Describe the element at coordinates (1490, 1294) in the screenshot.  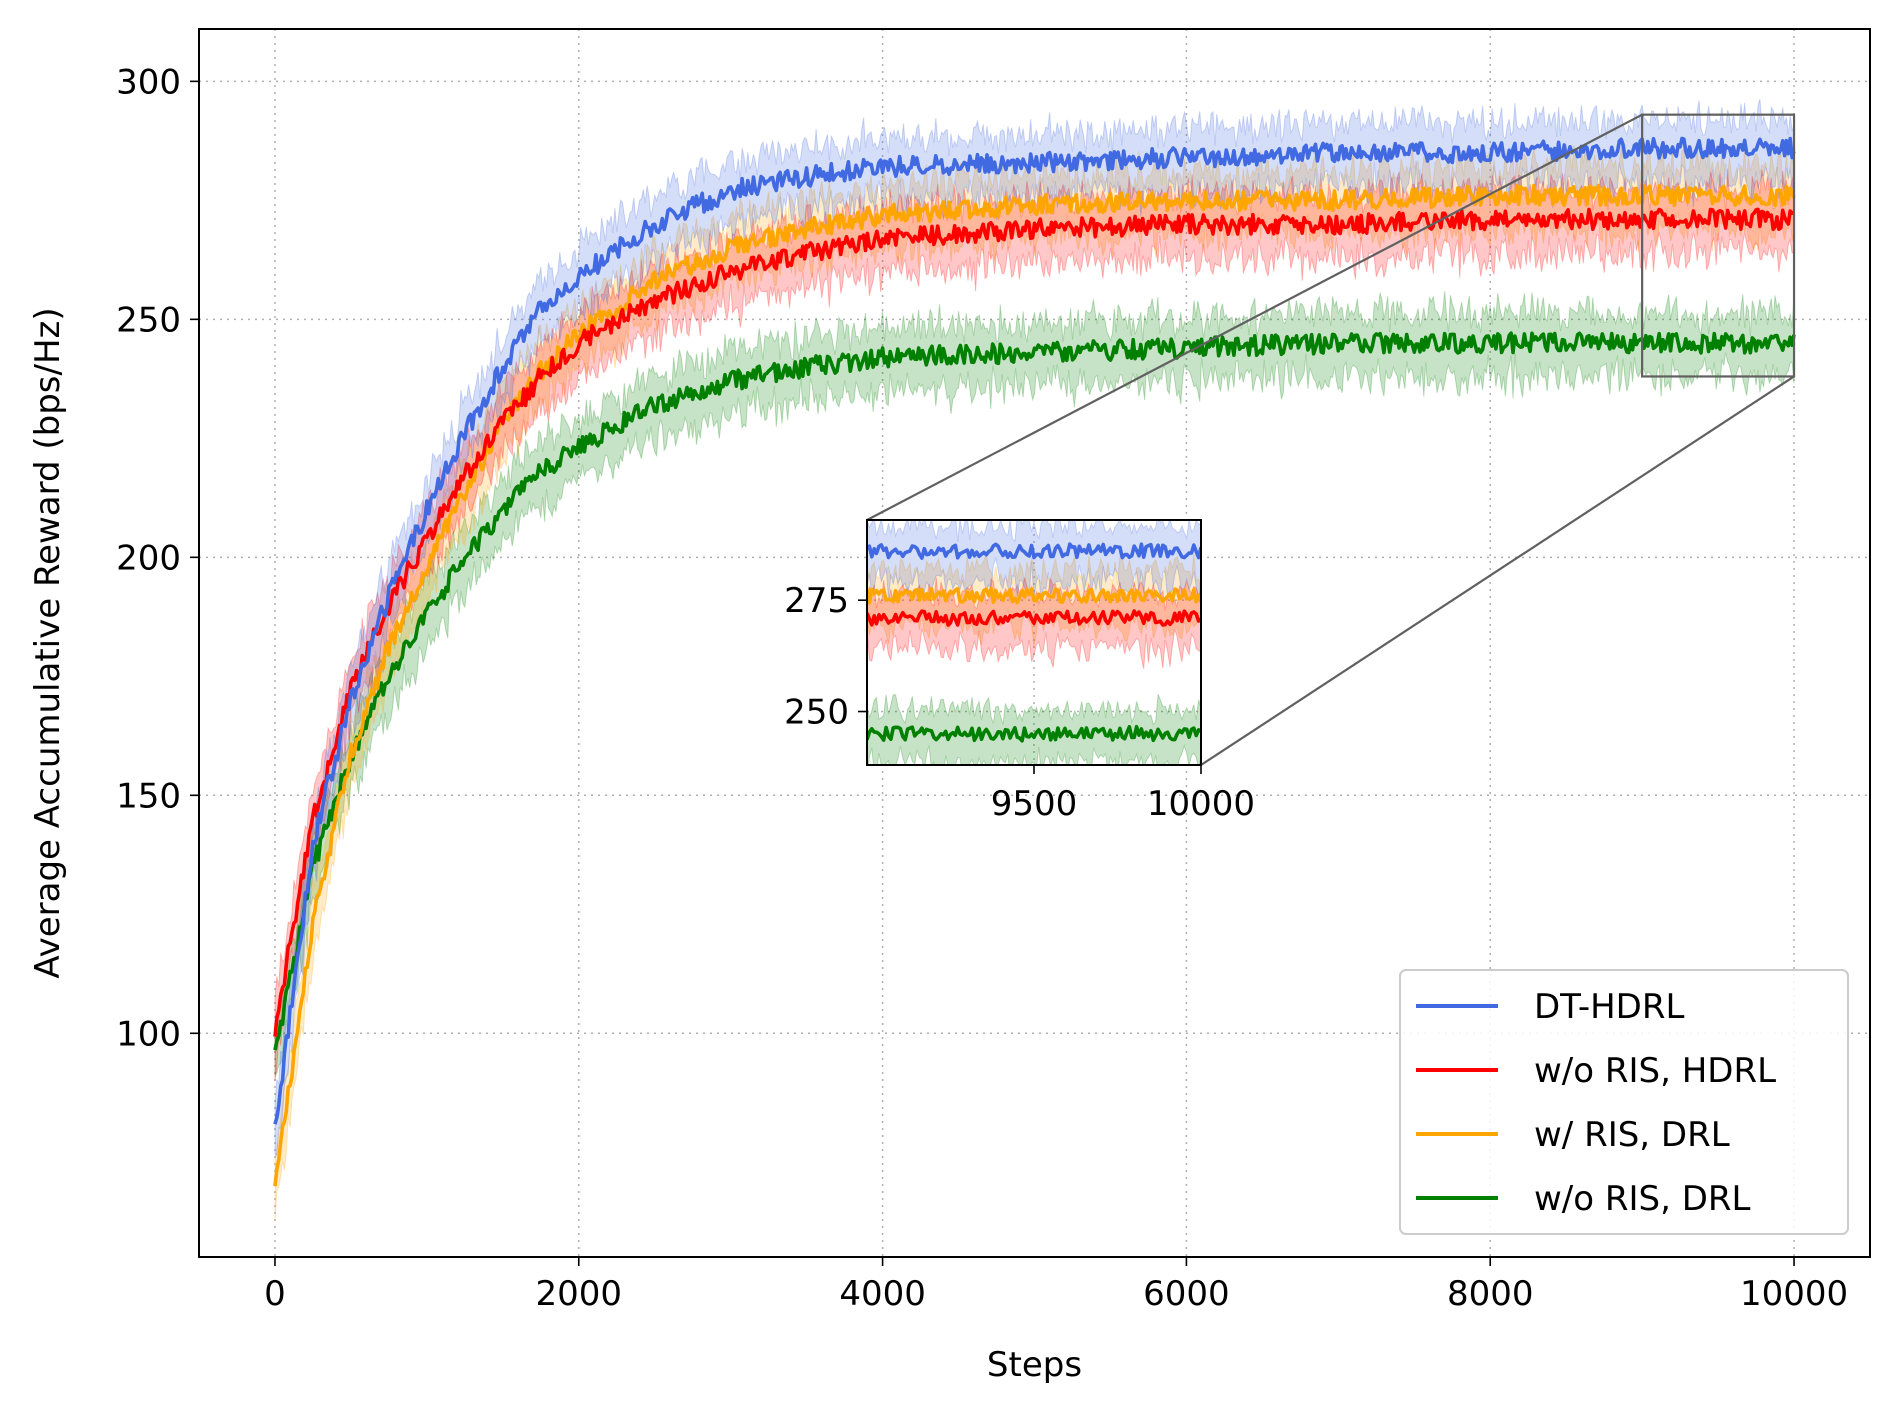
I see `x-tick-label-4: 8000` at that location.